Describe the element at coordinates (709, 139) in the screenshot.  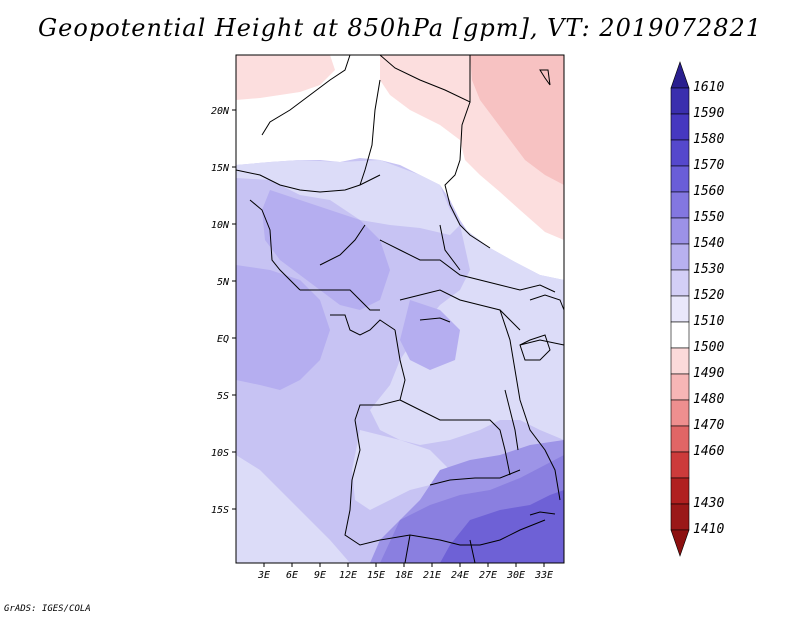
I see `colorbar-label: 1580` at that location.